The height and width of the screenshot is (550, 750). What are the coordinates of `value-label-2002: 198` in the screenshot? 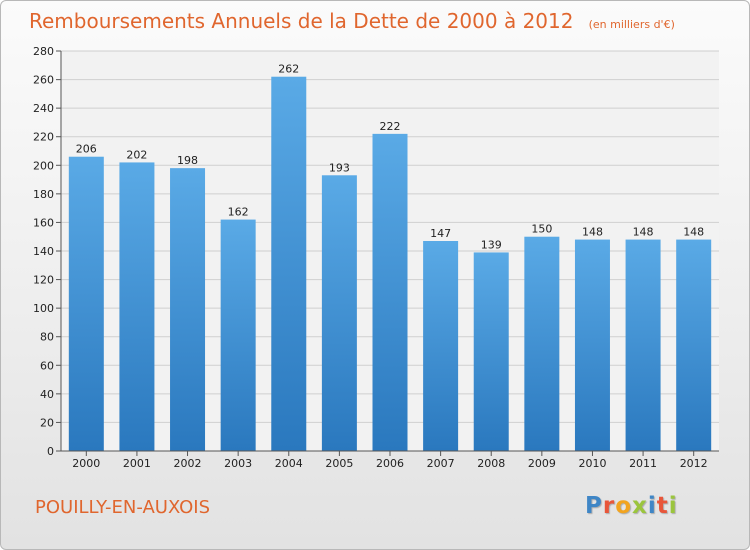 It's located at (187, 160).